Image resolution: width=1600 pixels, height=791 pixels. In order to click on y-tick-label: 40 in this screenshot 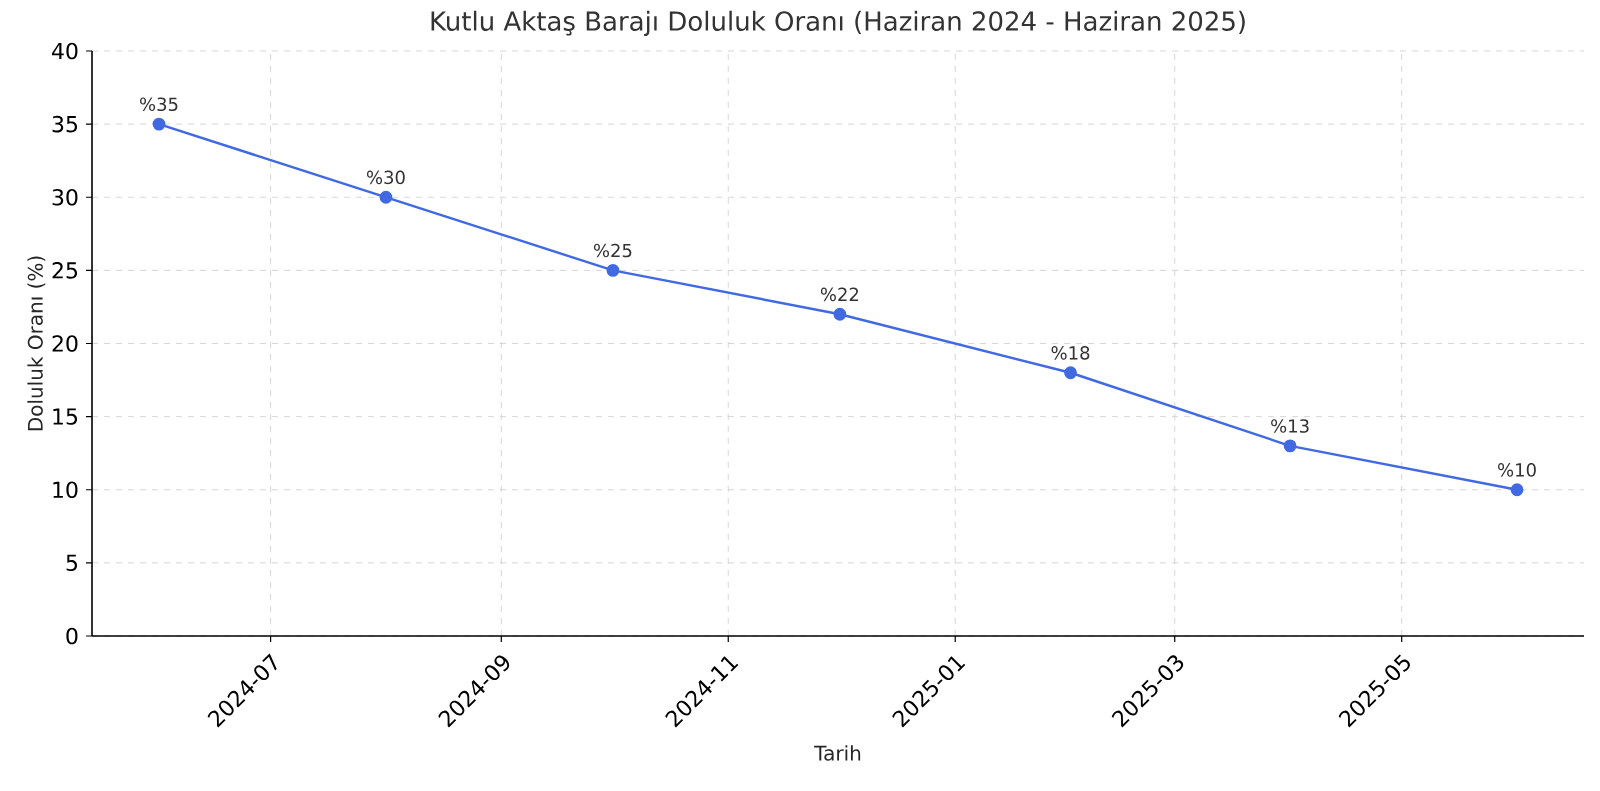, I will do `click(65, 51)`.